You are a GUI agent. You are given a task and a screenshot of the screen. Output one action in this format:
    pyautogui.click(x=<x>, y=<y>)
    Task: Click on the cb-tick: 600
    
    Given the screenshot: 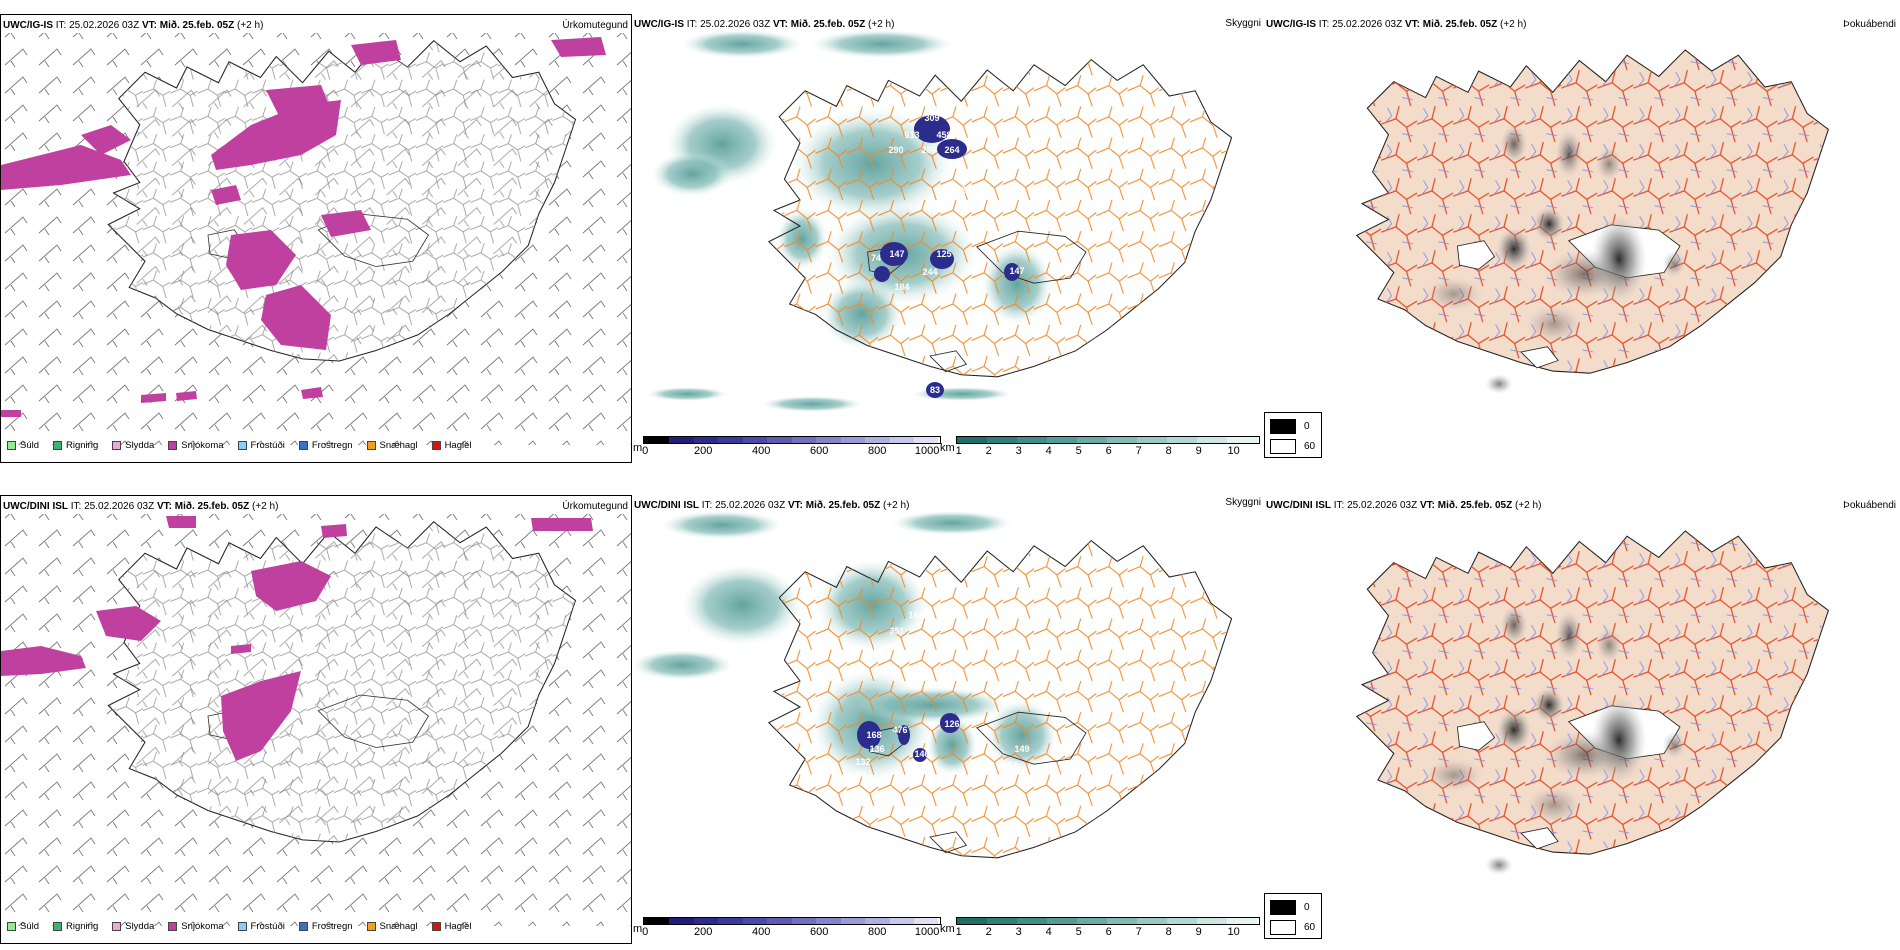 What is the action you would take?
    pyautogui.click(x=819, y=932)
    